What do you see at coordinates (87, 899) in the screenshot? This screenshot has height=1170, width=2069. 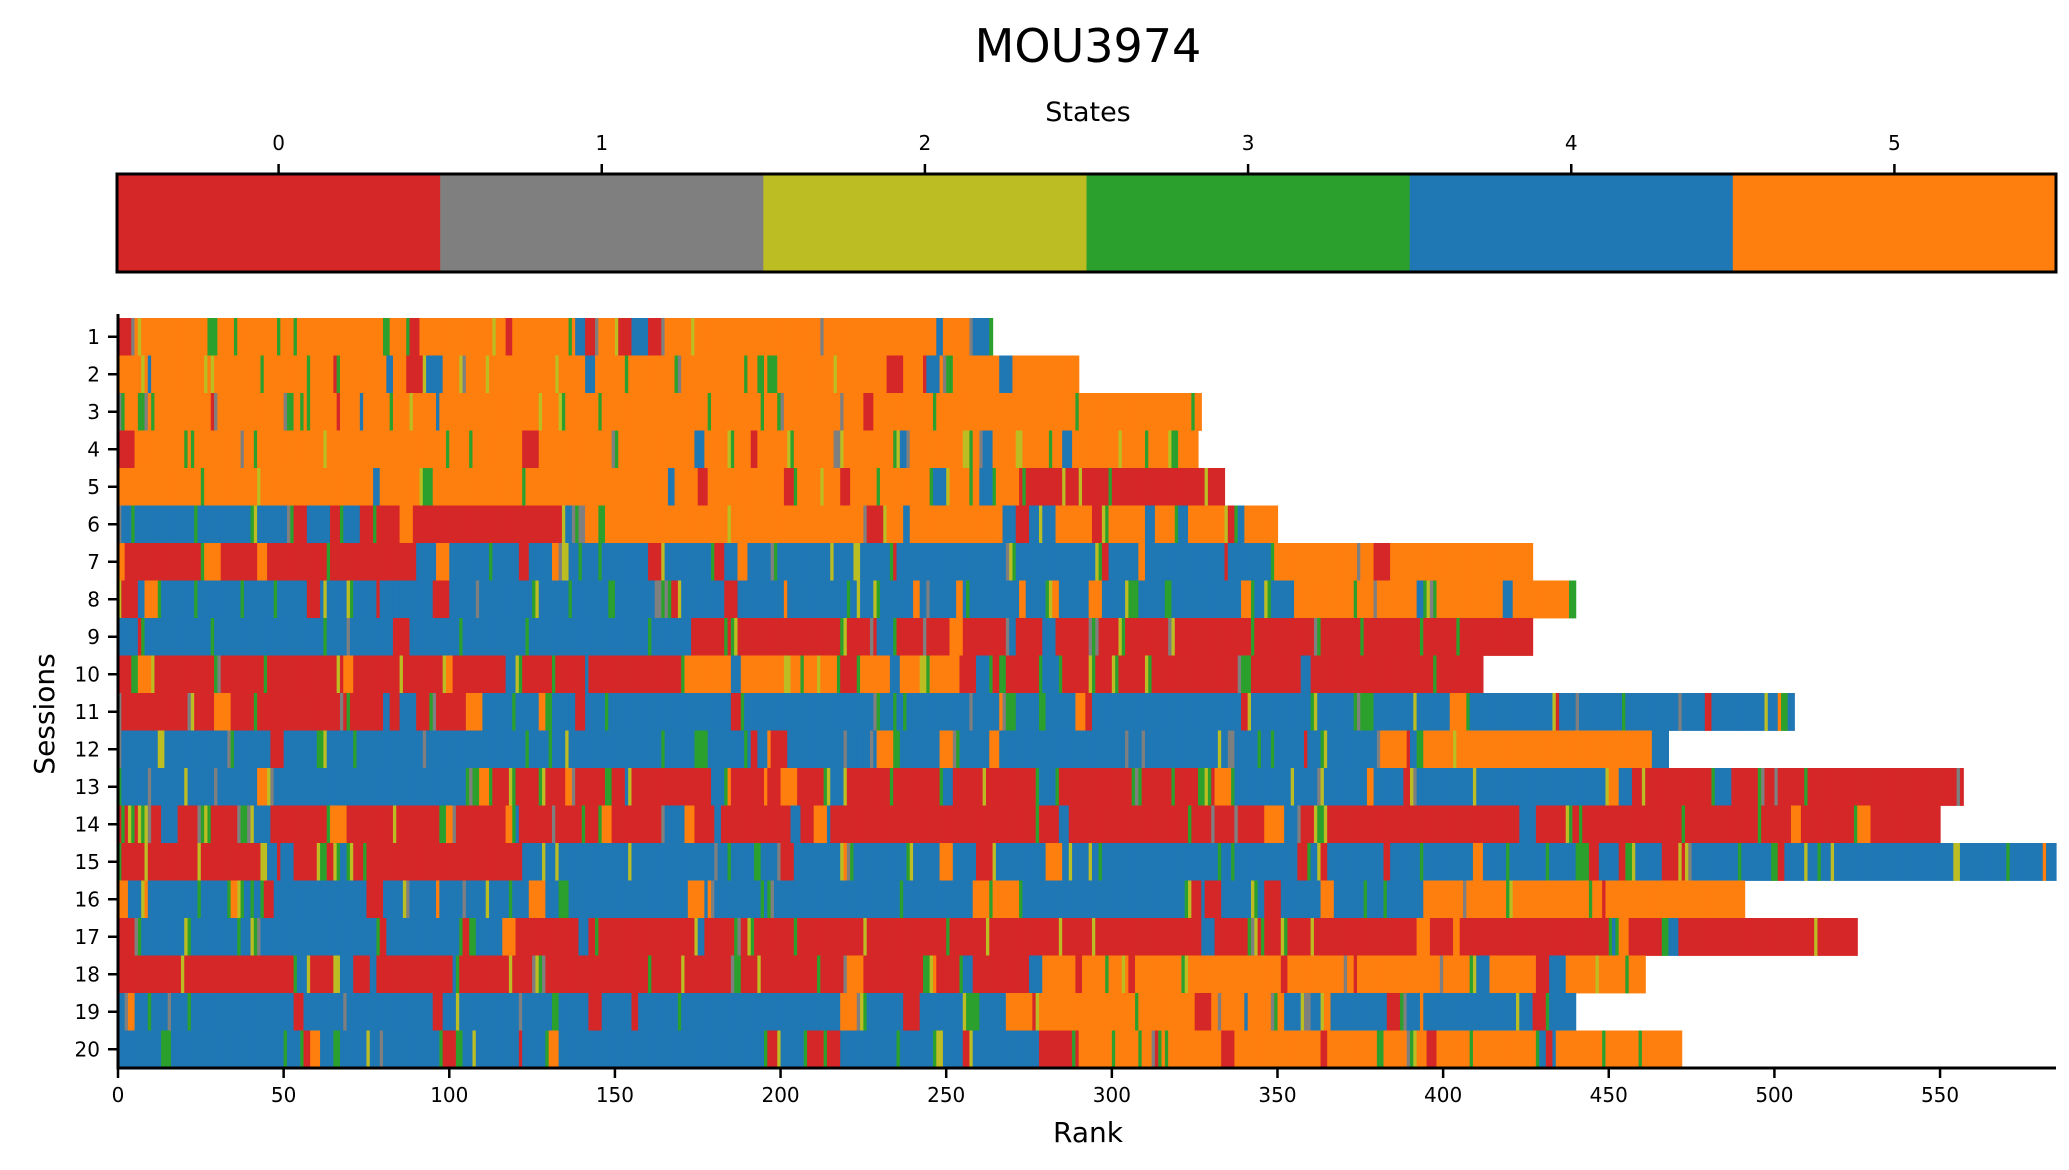 I see `y-tick-label: 16` at bounding box center [87, 899].